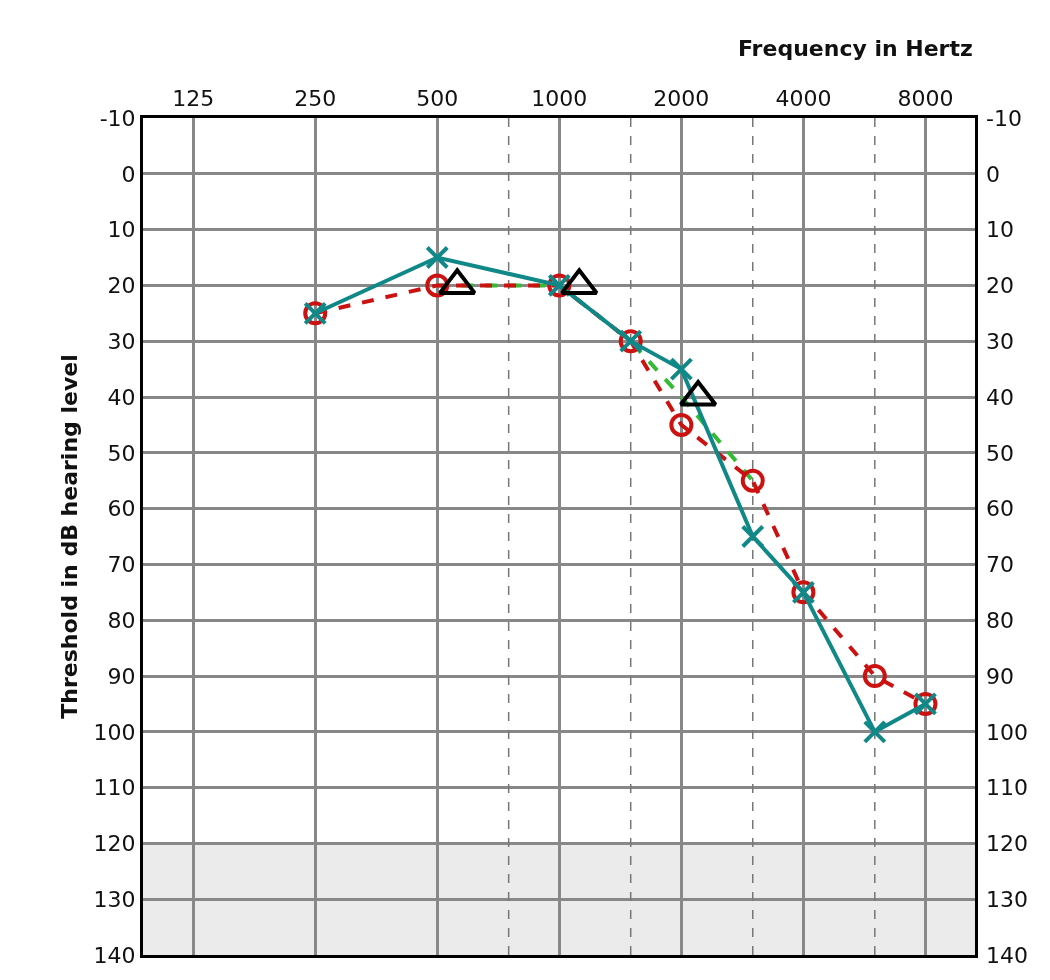  I want to click on y-tick-label: -10, so click(117, 118).